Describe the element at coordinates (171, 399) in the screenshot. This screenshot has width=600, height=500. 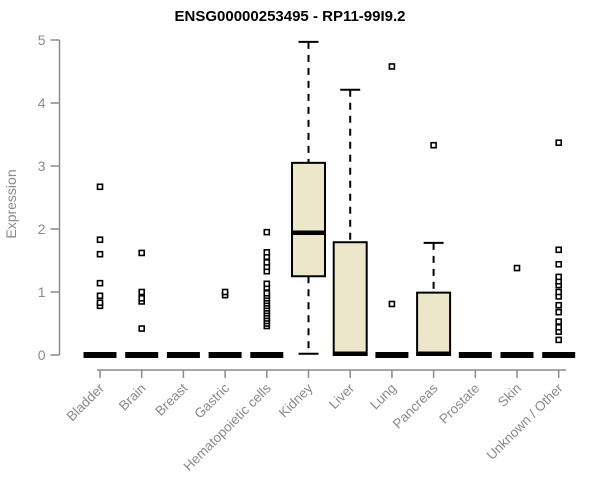
I see `x-axis-label-breast: Breast` at that location.